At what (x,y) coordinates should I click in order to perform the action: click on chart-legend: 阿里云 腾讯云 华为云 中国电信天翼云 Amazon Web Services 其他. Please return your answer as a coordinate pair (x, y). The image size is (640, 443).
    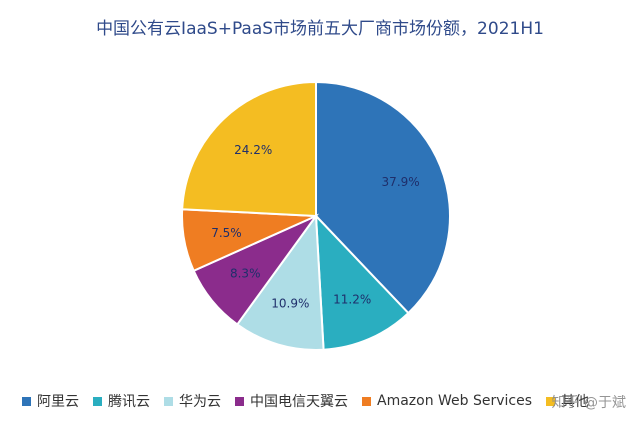
    Looking at the image, I should click on (327, 401).